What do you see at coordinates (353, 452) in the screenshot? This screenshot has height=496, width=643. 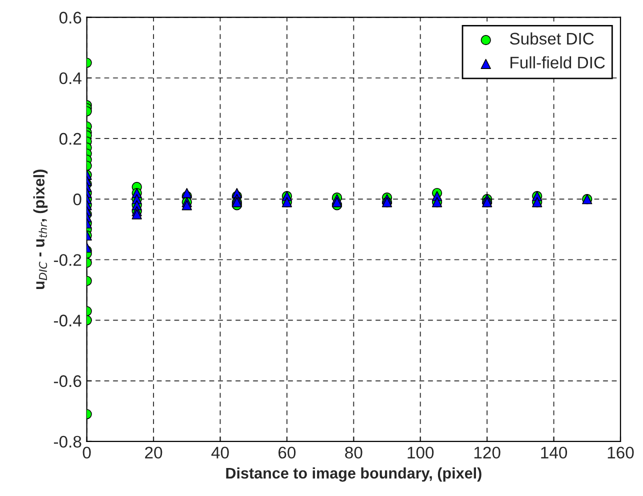 I see `x-tick-label: 80` at bounding box center [353, 452].